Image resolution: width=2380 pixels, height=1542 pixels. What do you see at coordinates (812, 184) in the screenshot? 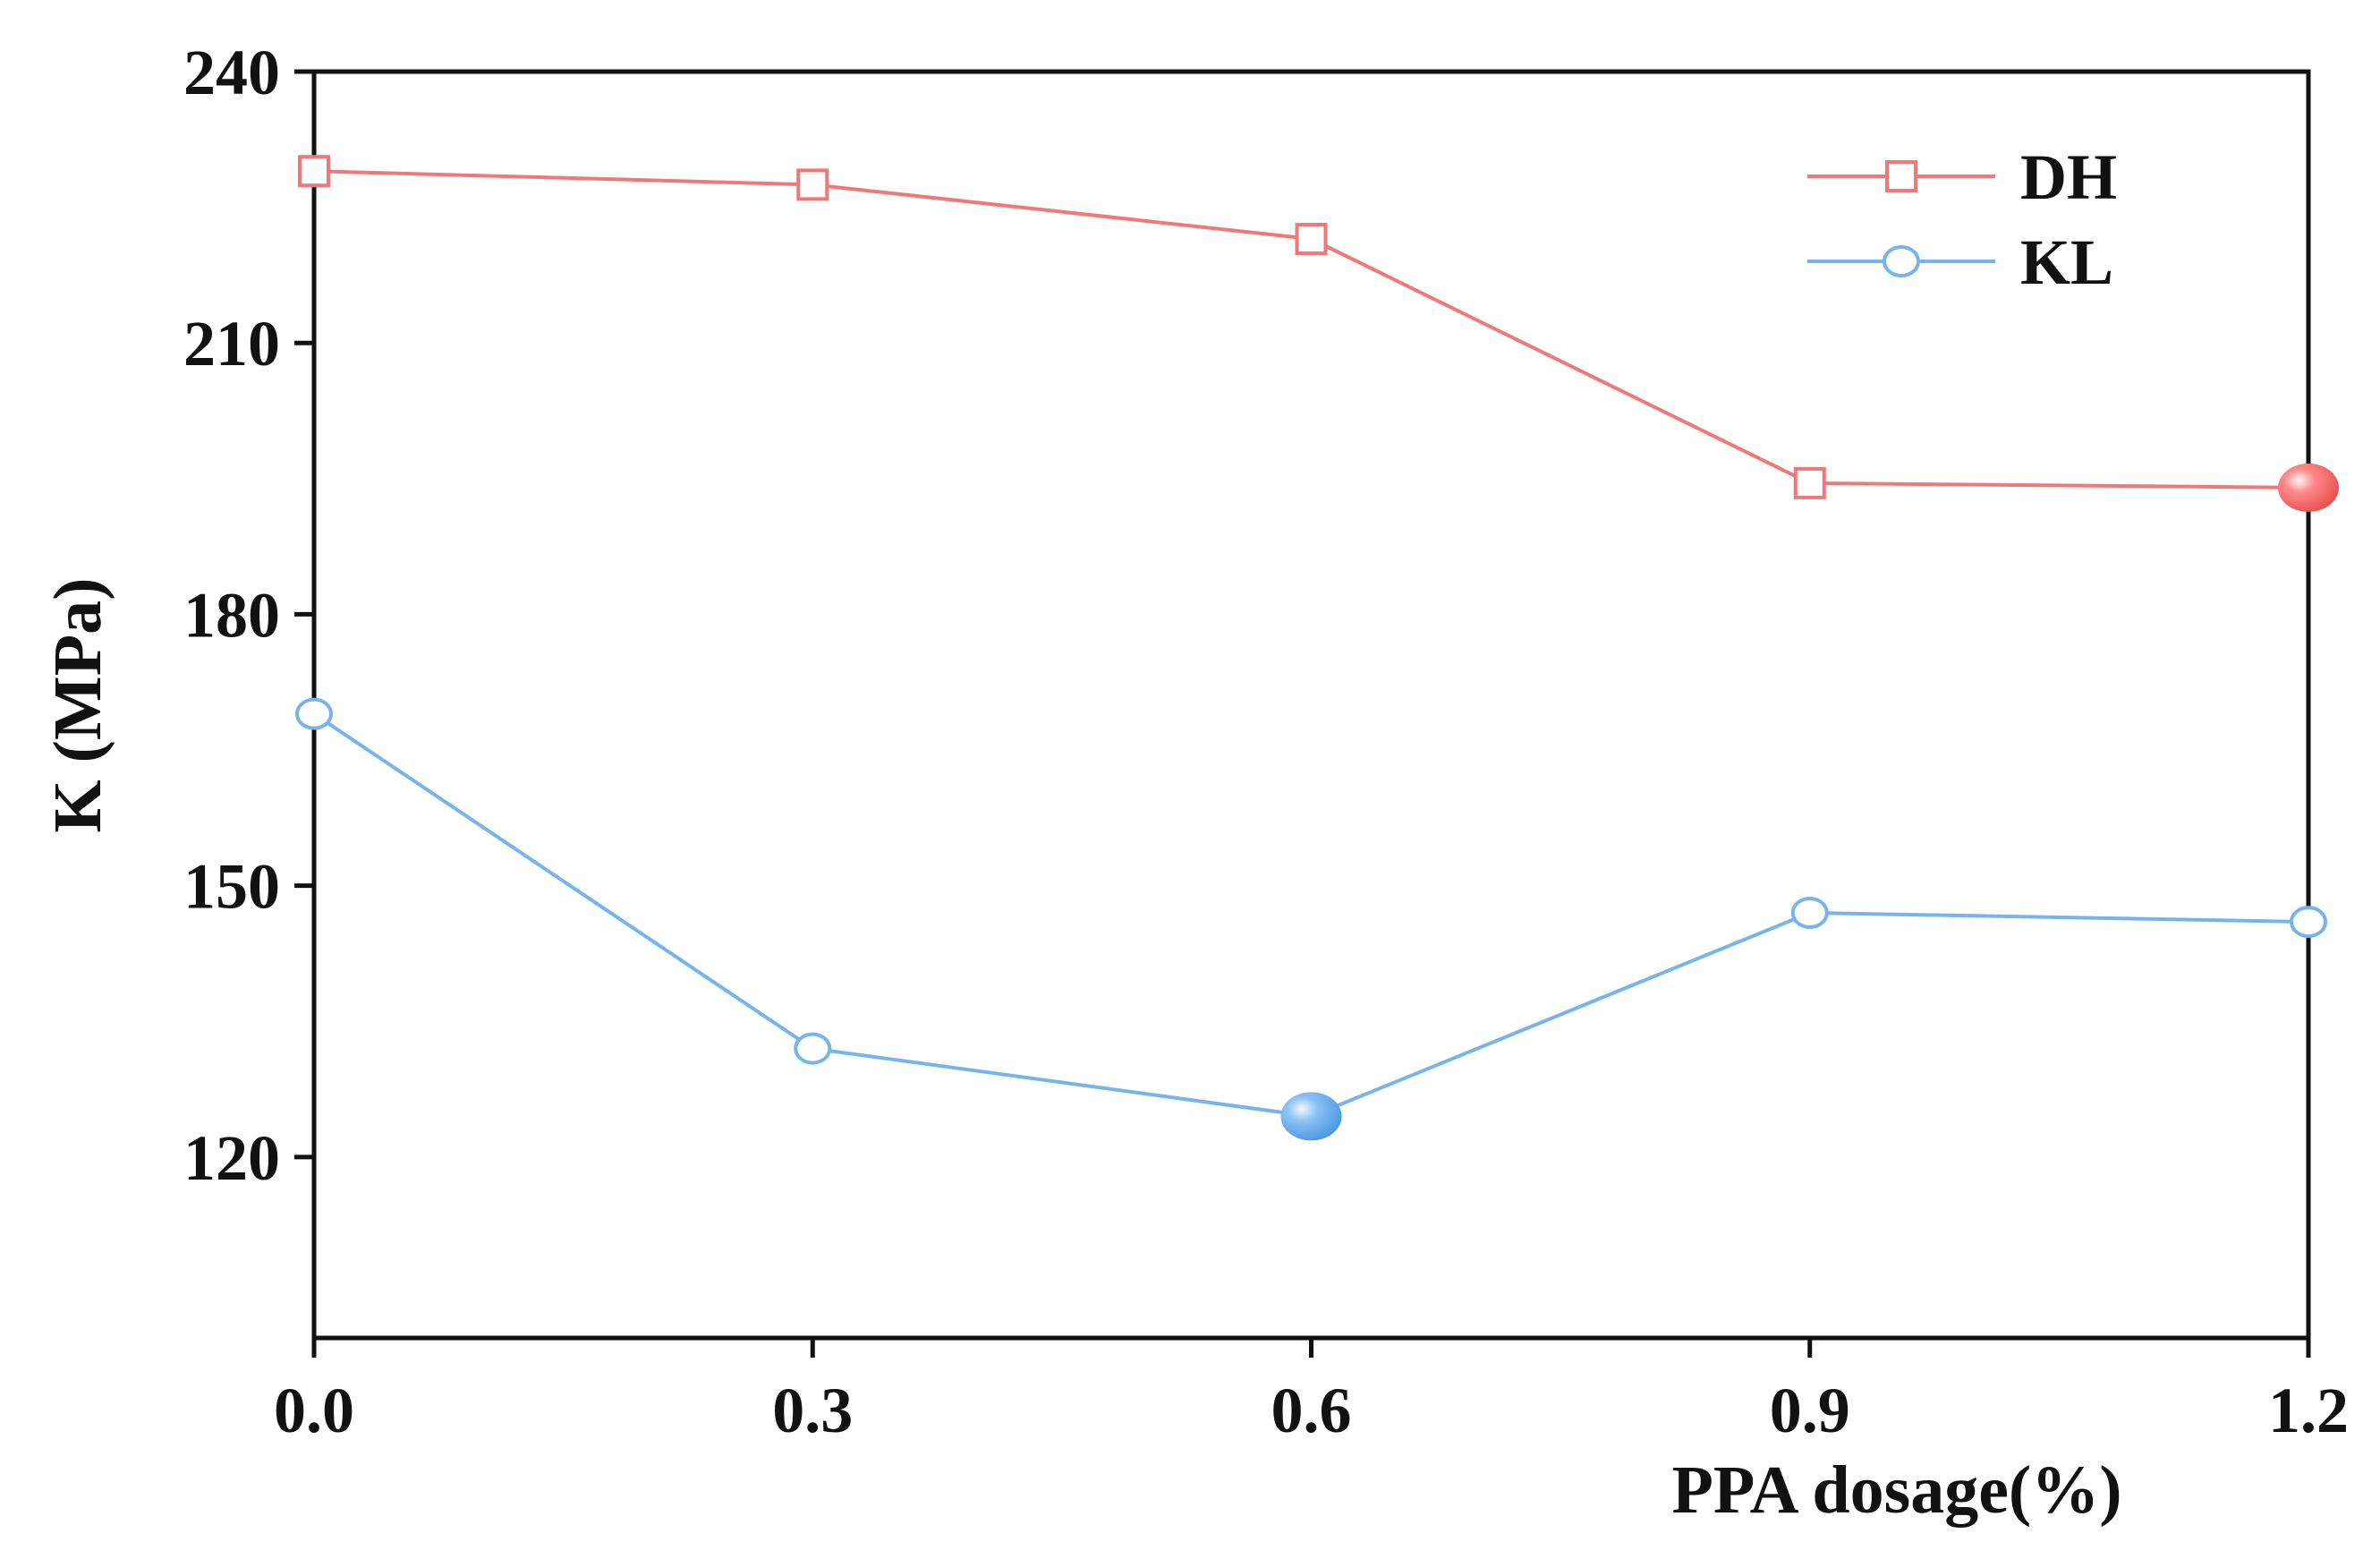
I see `point-dh-0.3` at bounding box center [812, 184].